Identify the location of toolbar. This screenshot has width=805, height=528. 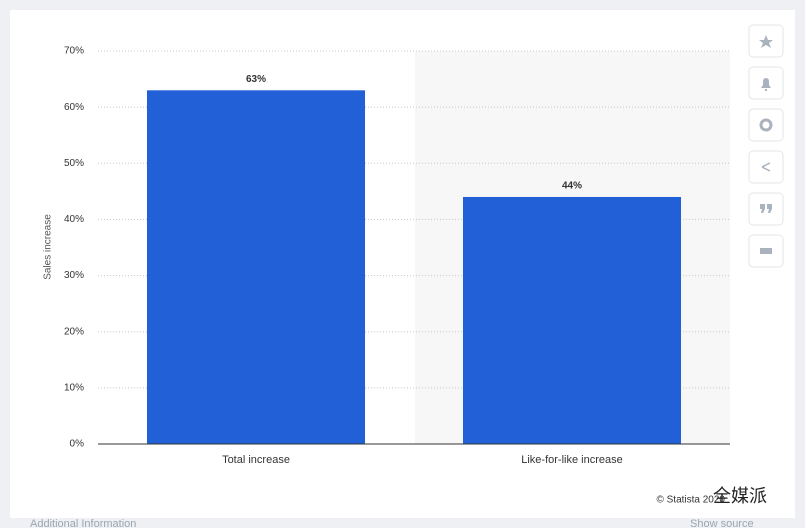
(766, 146).